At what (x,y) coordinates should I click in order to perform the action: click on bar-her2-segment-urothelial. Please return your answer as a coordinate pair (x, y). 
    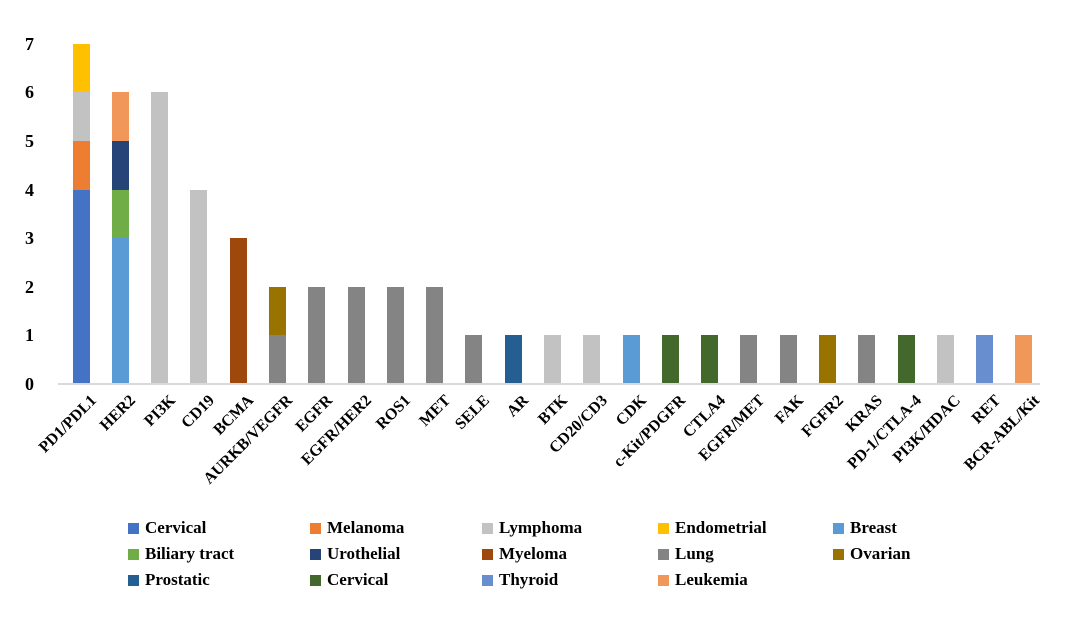
    Looking at the image, I should click on (120, 165).